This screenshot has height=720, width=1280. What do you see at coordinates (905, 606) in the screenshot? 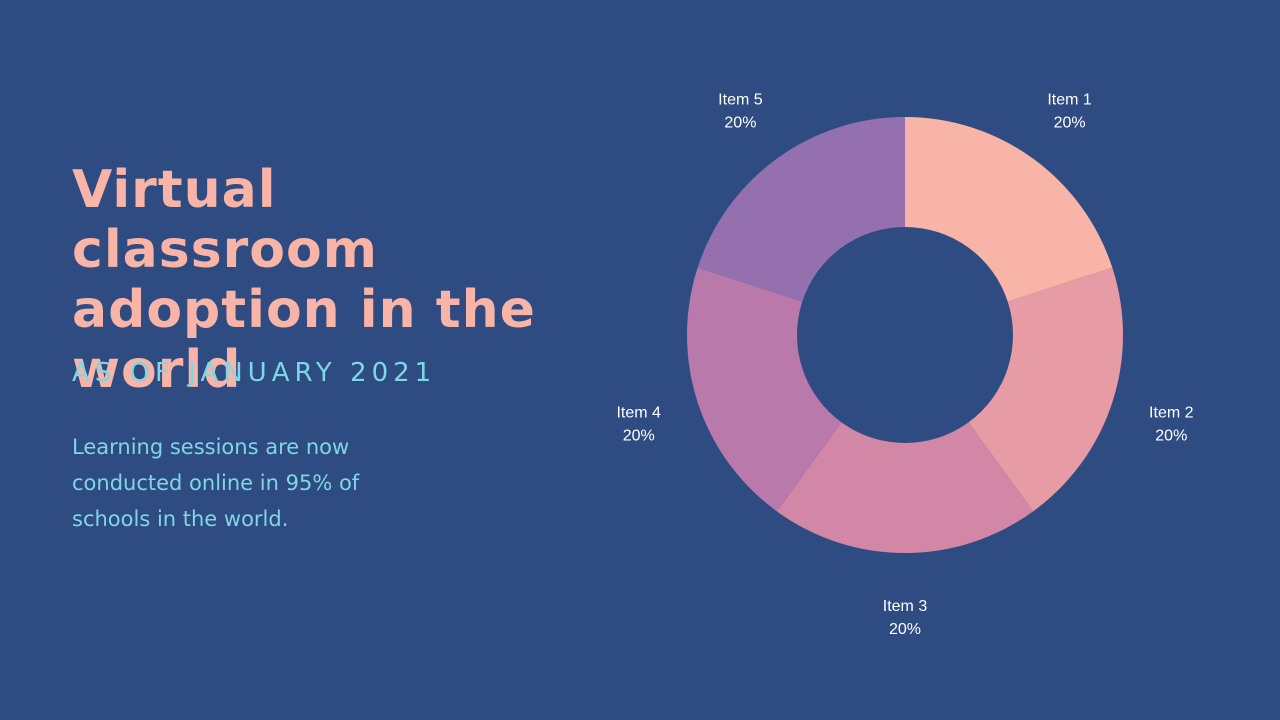
I see `slice-category-label: Item 3` at bounding box center [905, 606].